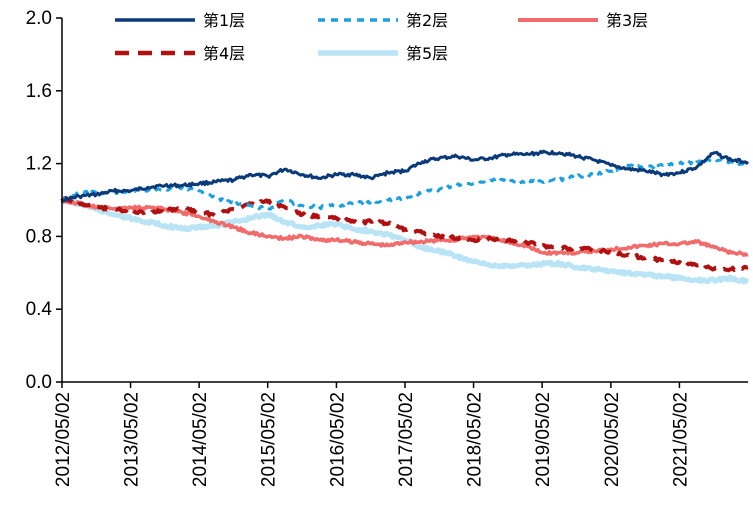  What do you see at coordinates (39, 382) in the screenshot?
I see `y-tick-label: 0.0` at bounding box center [39, 382].